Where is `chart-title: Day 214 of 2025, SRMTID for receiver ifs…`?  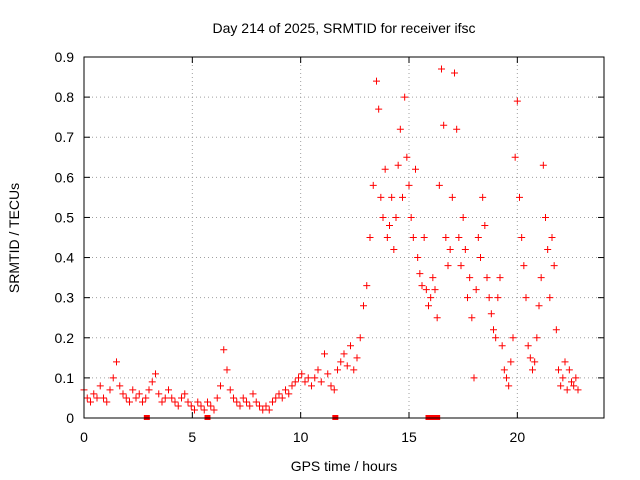
chart-title: Day 214 of 2025, SRMTID for receiver ifs… is located at coordinates (344, 28).